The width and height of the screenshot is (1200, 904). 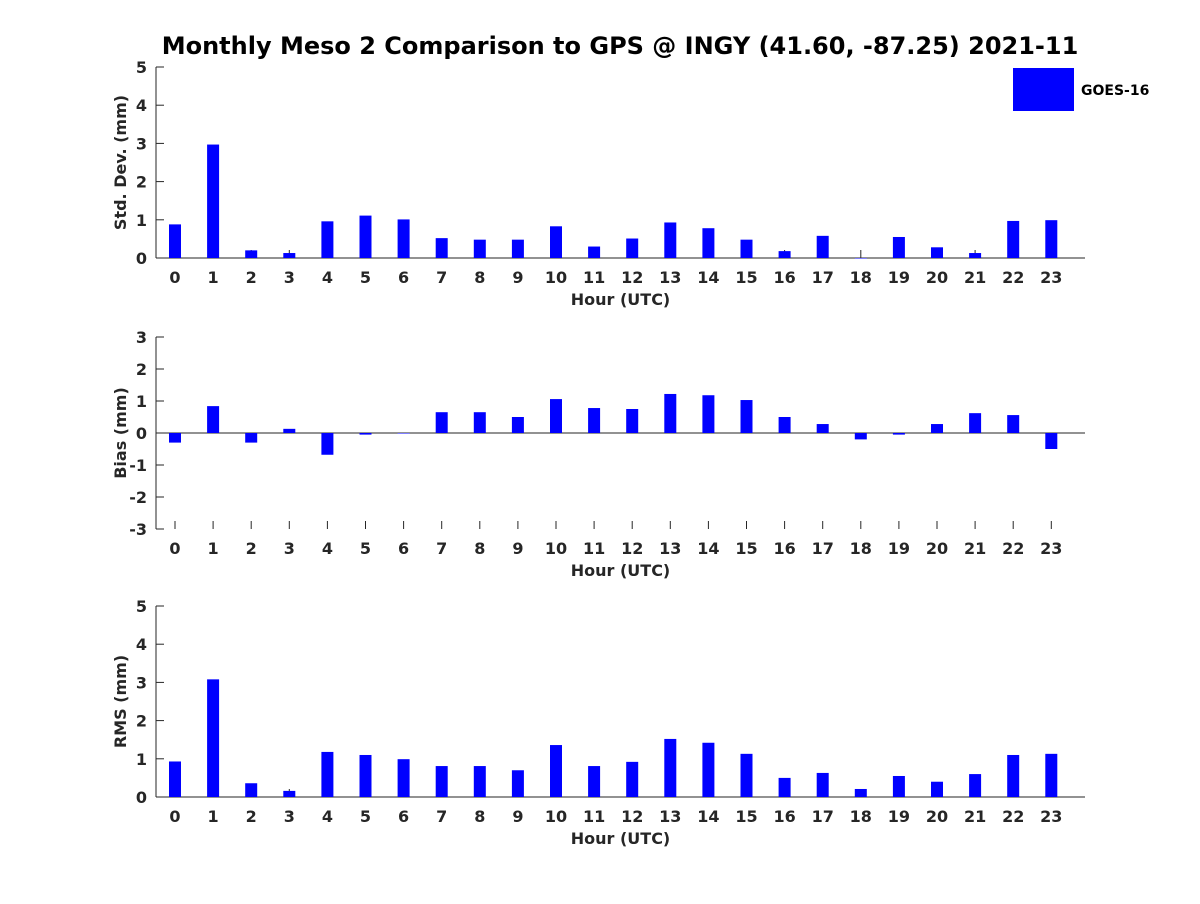 I want to click on legend: GOES-16, so click(x=1081, y=89).